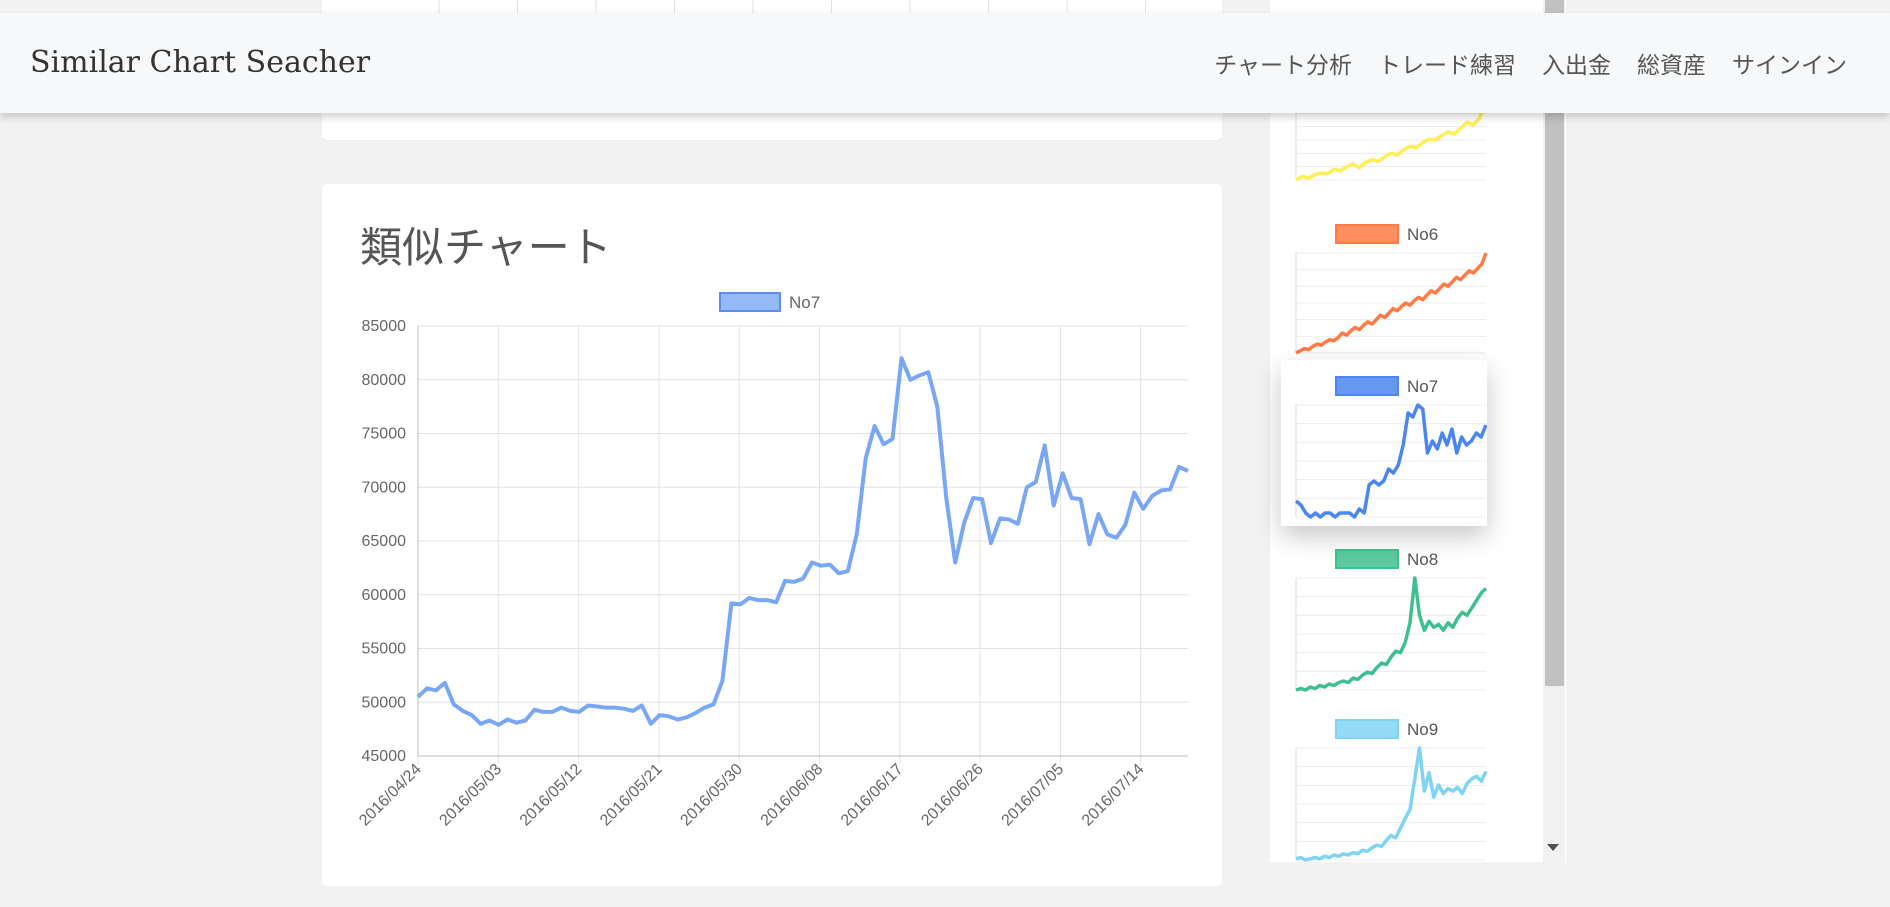  I want to click on mini-chart-no7-graph: No7, so click(1390, 447).